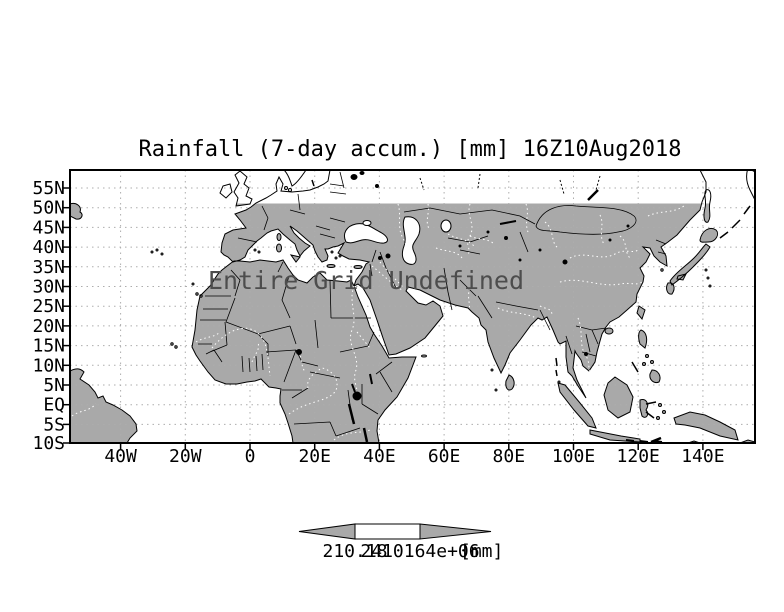 The width and height of the screenshot is (784, 612). I want to click on colorbar-unit-label: [mm], so click(481, 551).